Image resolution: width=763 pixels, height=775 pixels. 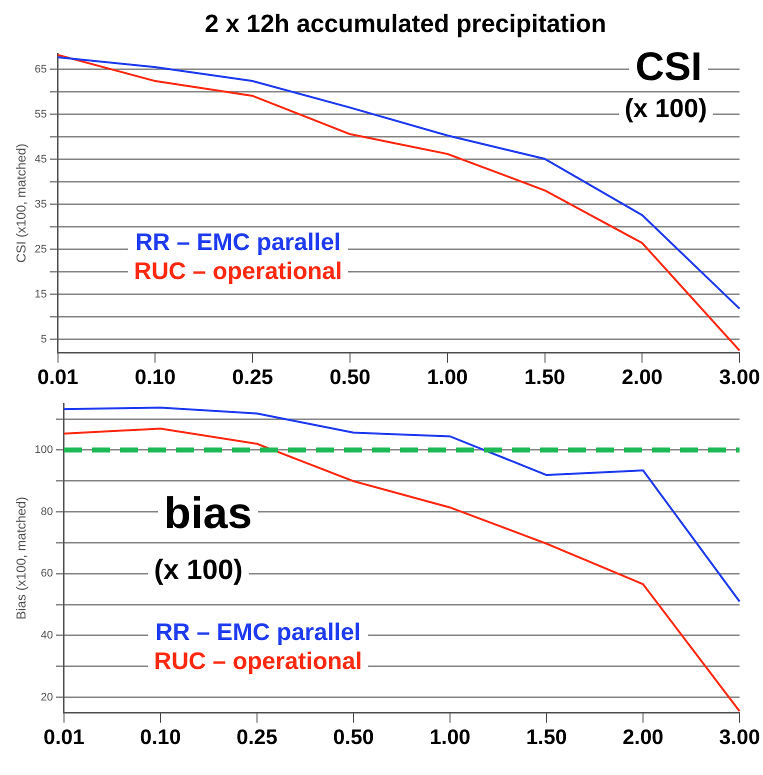 I want to click on chart-title: 2 x 12h accumulated precipitation, so click(x=406, y=24).